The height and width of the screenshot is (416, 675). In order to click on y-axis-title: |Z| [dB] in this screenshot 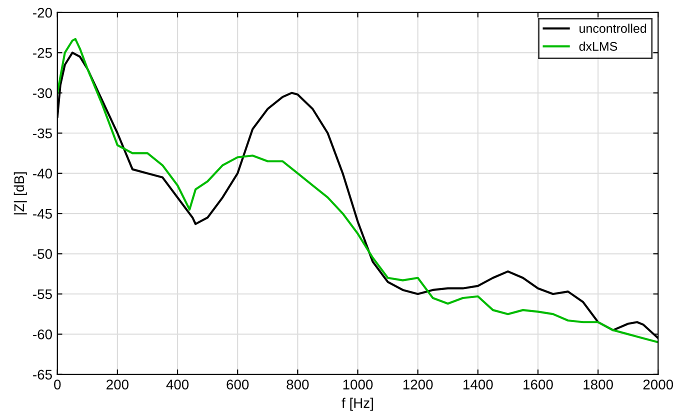, I will do `click(20, 193)`.